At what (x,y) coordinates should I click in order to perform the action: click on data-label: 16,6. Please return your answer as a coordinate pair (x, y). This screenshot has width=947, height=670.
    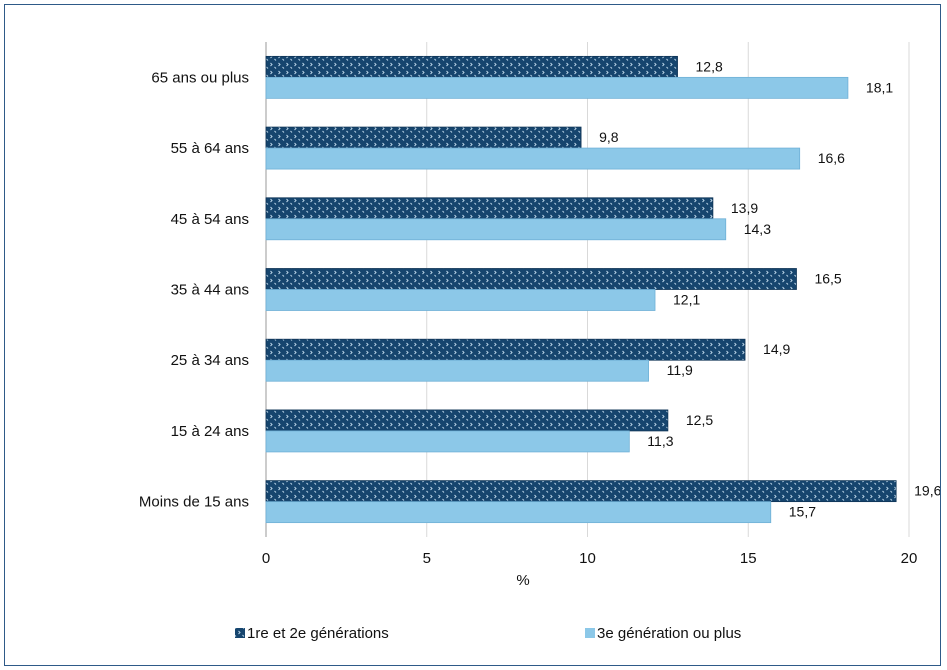
    Looking at the image, I should click on (831, 158).